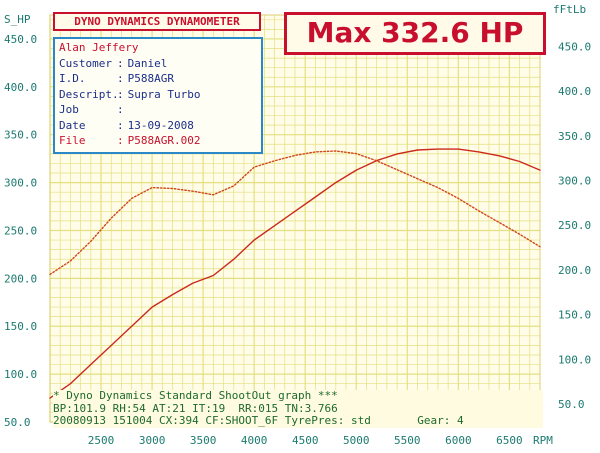 This screenshot has height=453, width=600. I want to click on right-axis-tick-label: 50.0, so click(571, 404).